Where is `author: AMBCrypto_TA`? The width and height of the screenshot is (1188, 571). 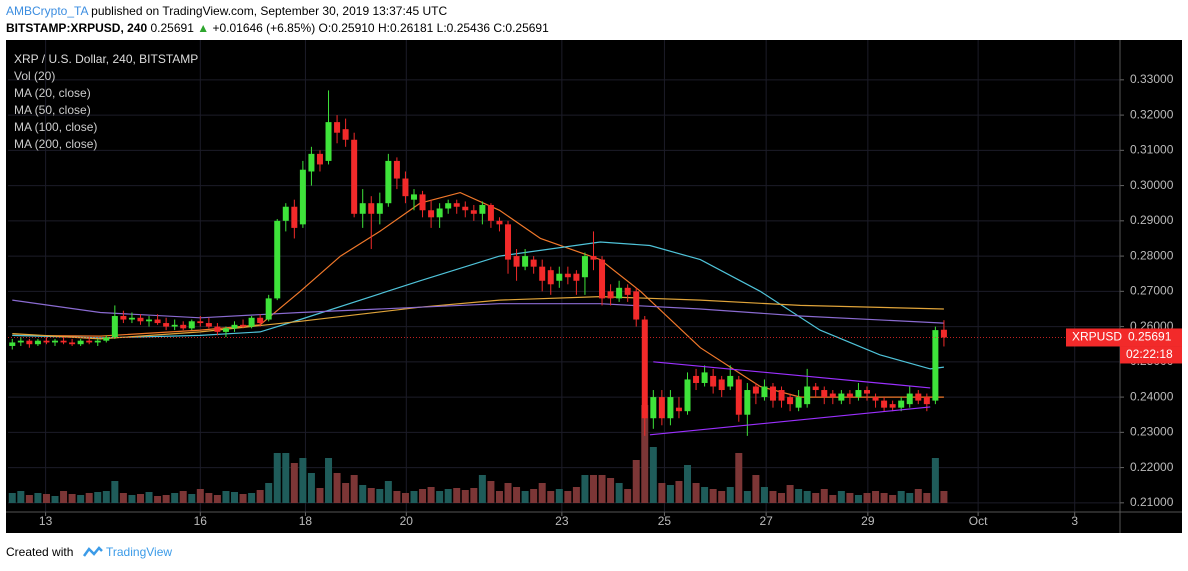 author: AMBCrypto_TA is located at coordinates (47, 11).